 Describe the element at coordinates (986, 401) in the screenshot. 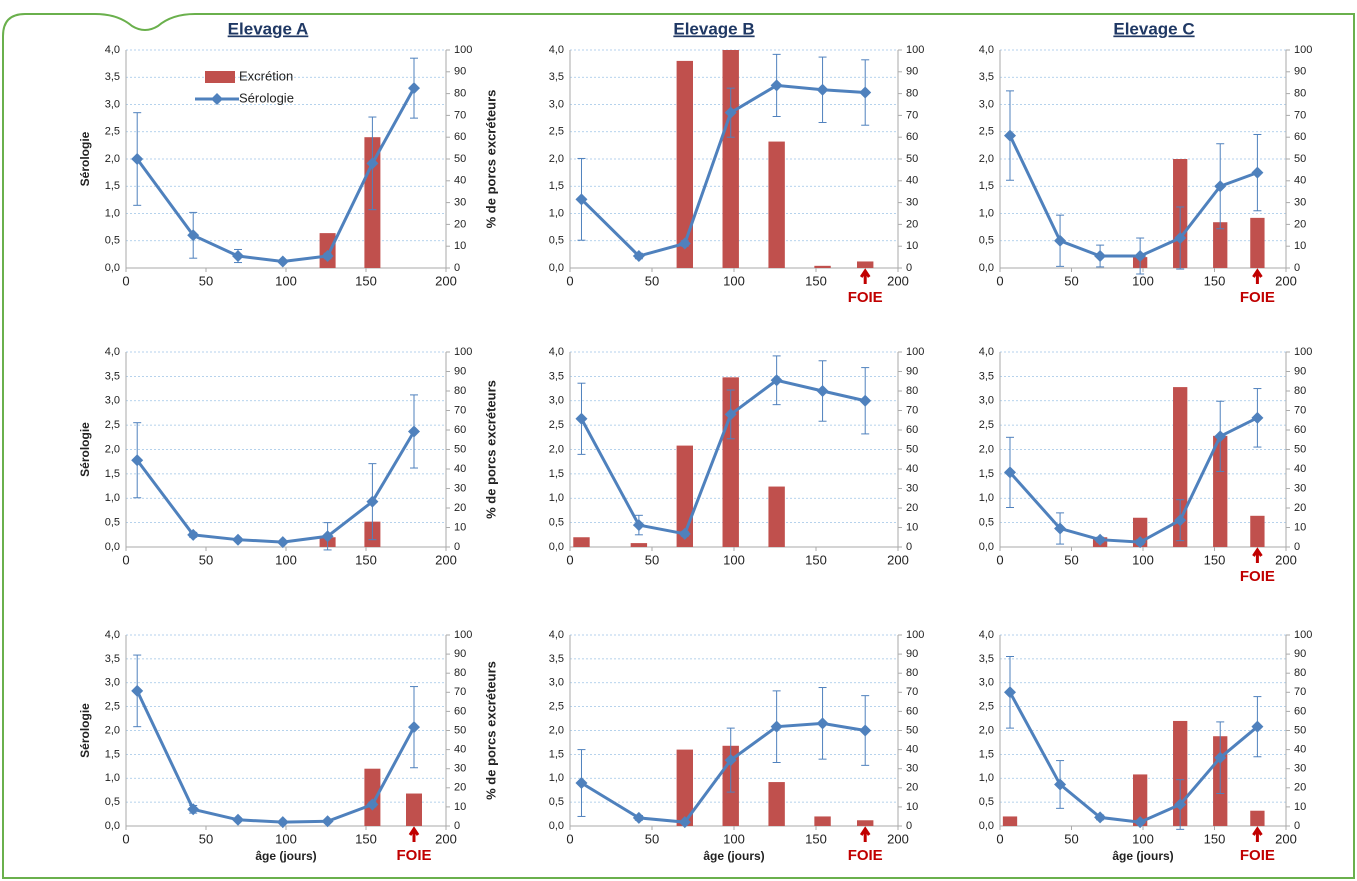

I see `y-tick-label: 3,0` at that location.